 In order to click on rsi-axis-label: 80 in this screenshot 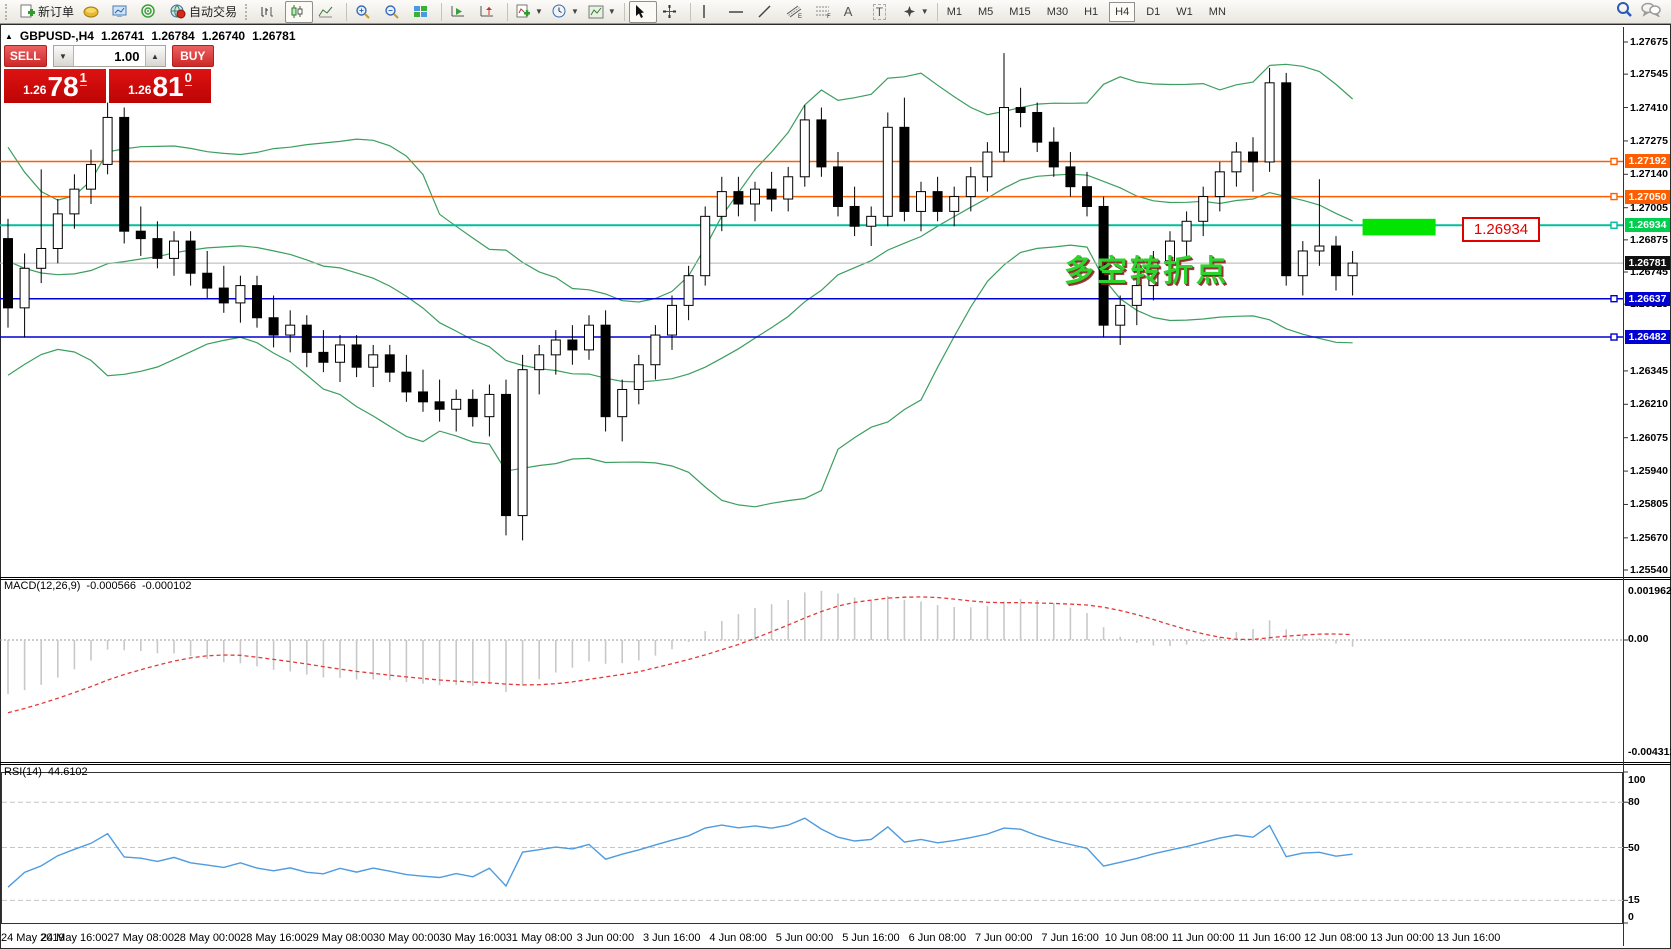, I will do `click(1634, 802)`.